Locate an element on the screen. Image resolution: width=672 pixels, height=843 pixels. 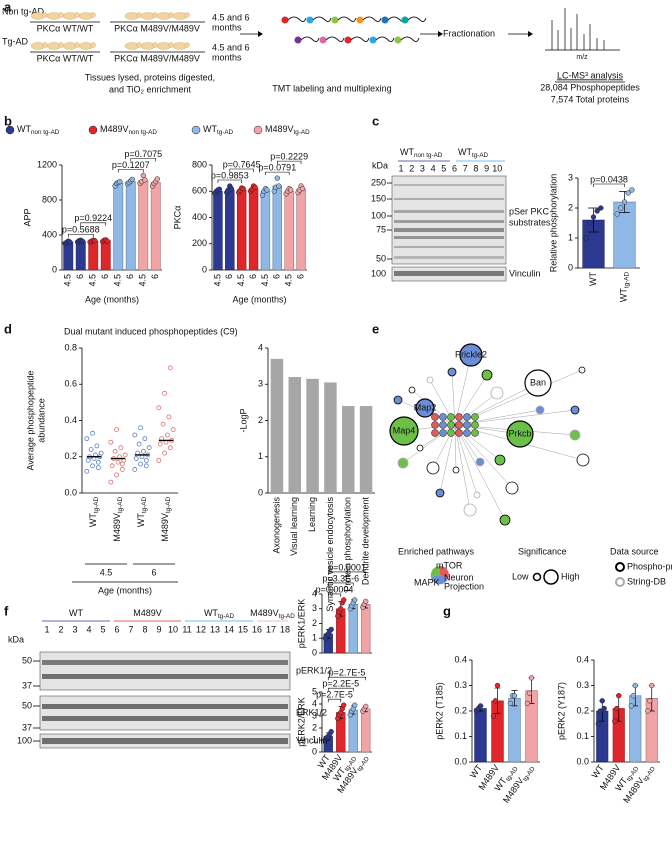
y-tick-label: 400 is located at coordinates (199, 217).